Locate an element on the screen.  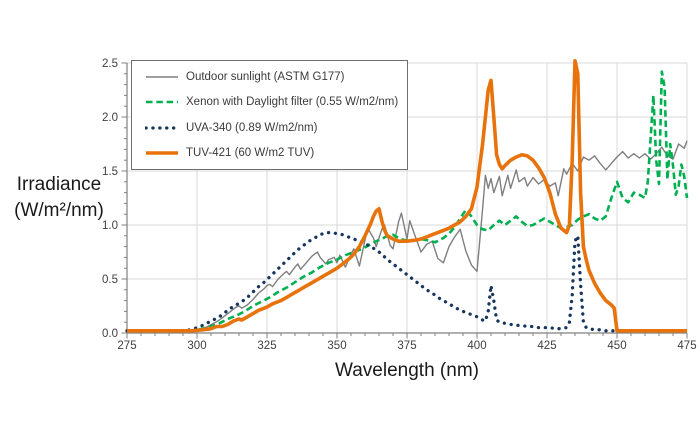
legend-entry: TUV-421 (60 W/m2 TUV) is located at coordinates (274, 153).